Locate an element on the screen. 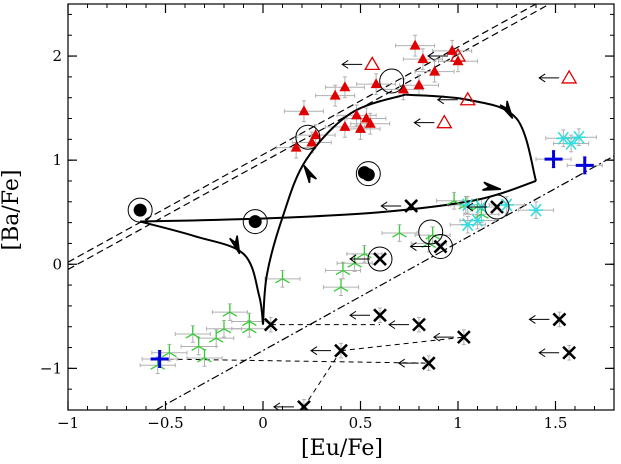 This screenshot has height=464, width=621. x-tick-label: 1 is located at coordinates (458, 423).